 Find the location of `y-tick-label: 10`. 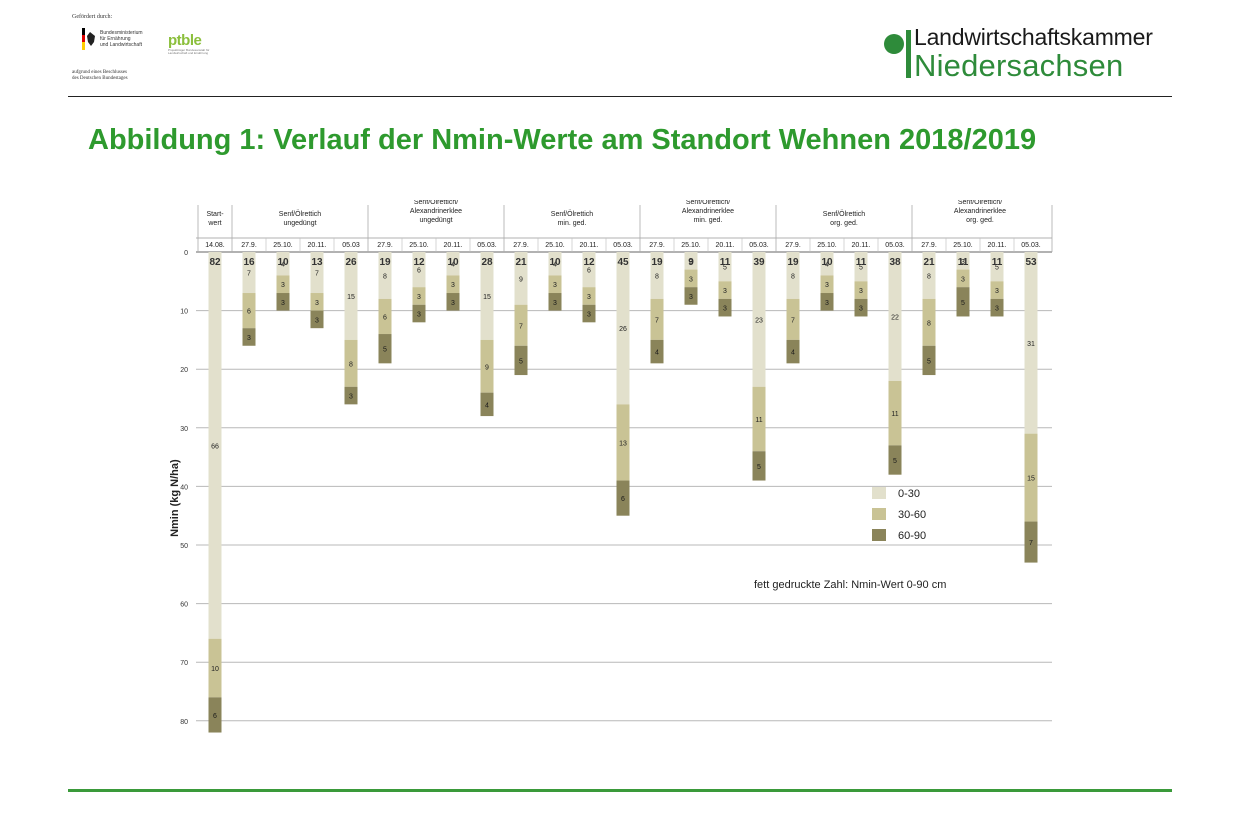

y-tick-label: 10 is located at coordinates (184, 312).